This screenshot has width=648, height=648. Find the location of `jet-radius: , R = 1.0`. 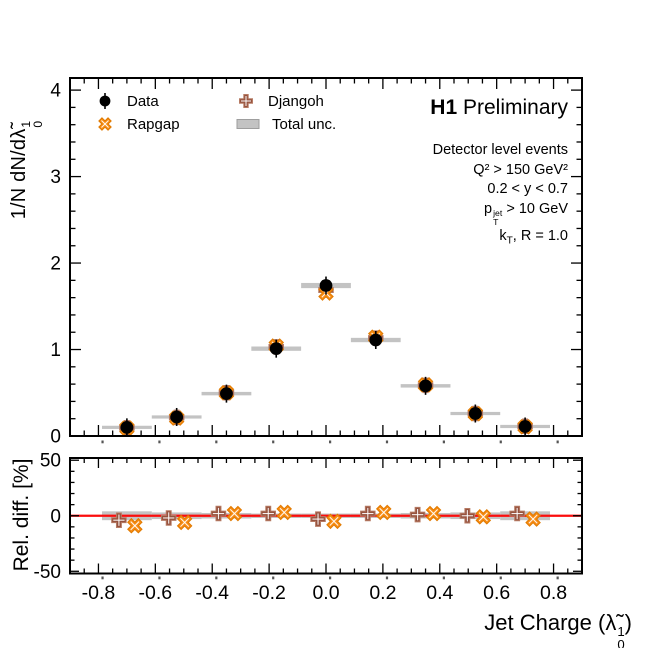

jet-radius: , R = 1.0 is located at coordinates (540, 235).